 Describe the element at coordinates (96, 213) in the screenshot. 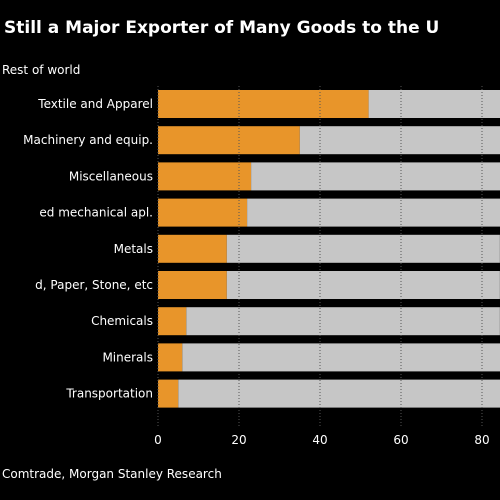

I see `category-label: ed mechanical apl.` at that location.